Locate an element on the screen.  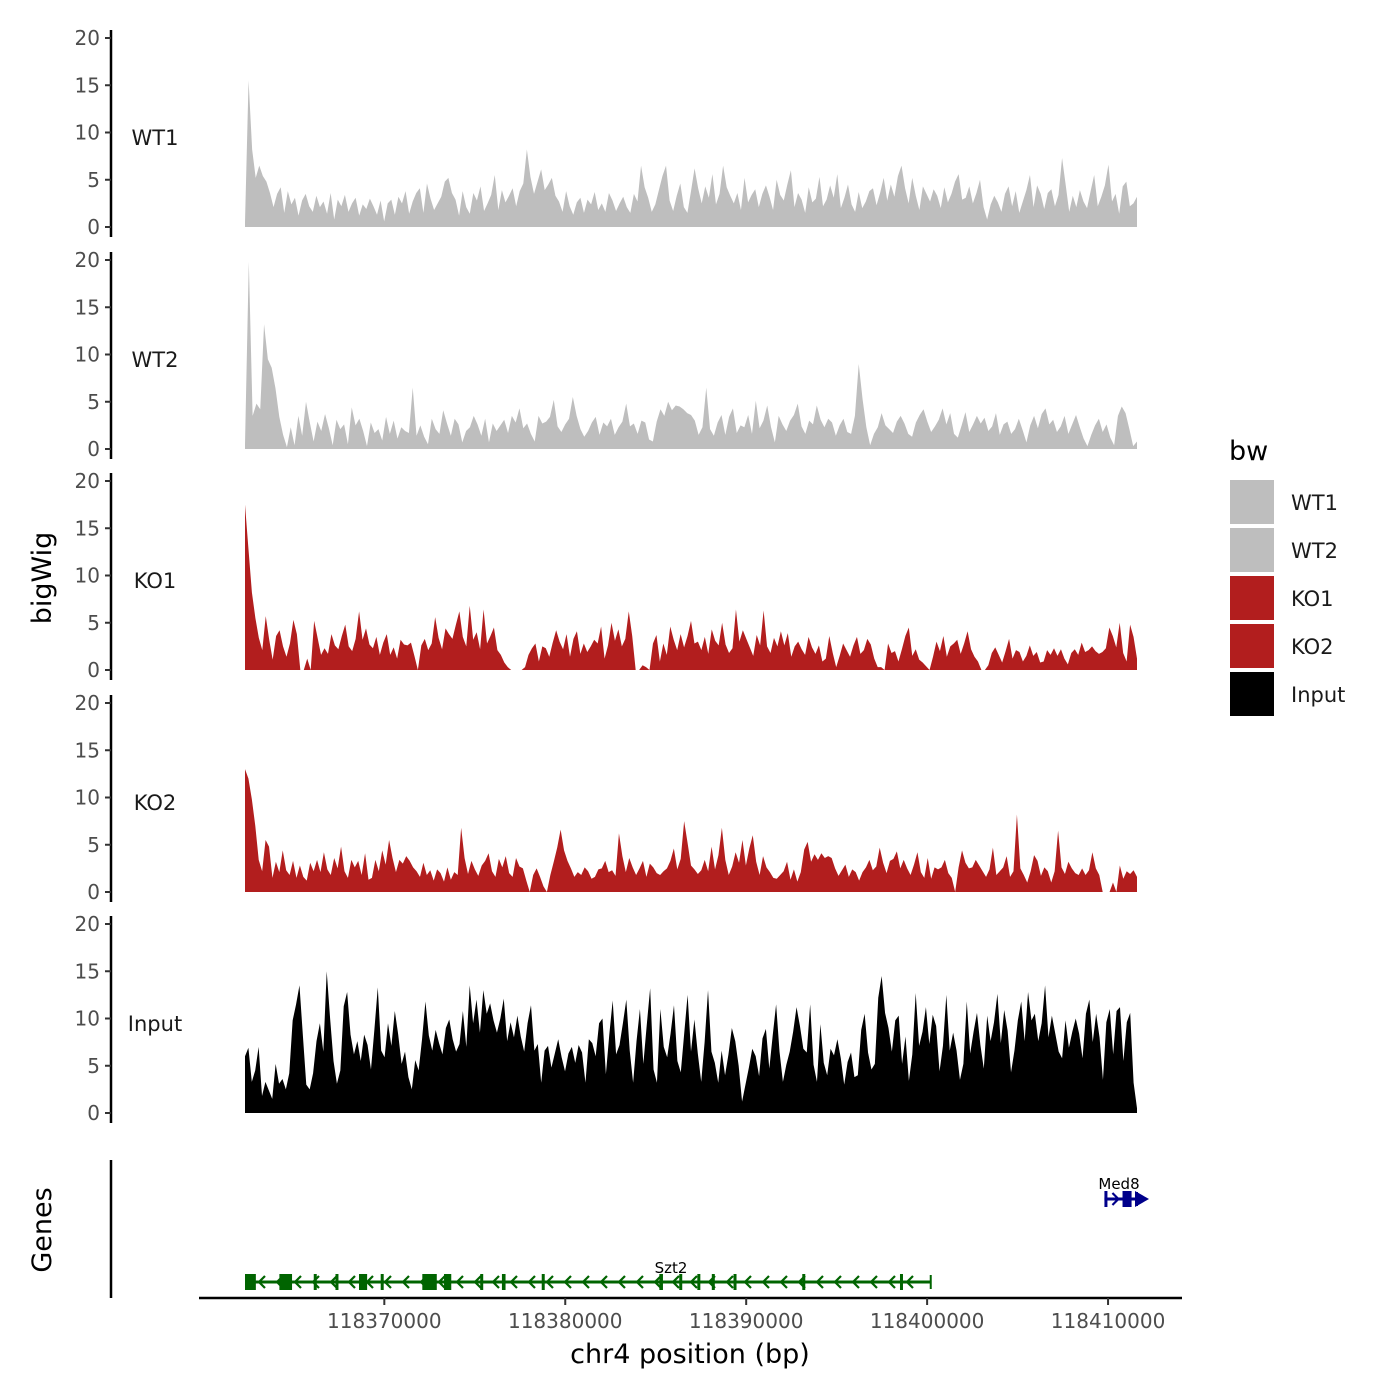
track-label-wt2: WT2 is located at coordinates (155, 360).